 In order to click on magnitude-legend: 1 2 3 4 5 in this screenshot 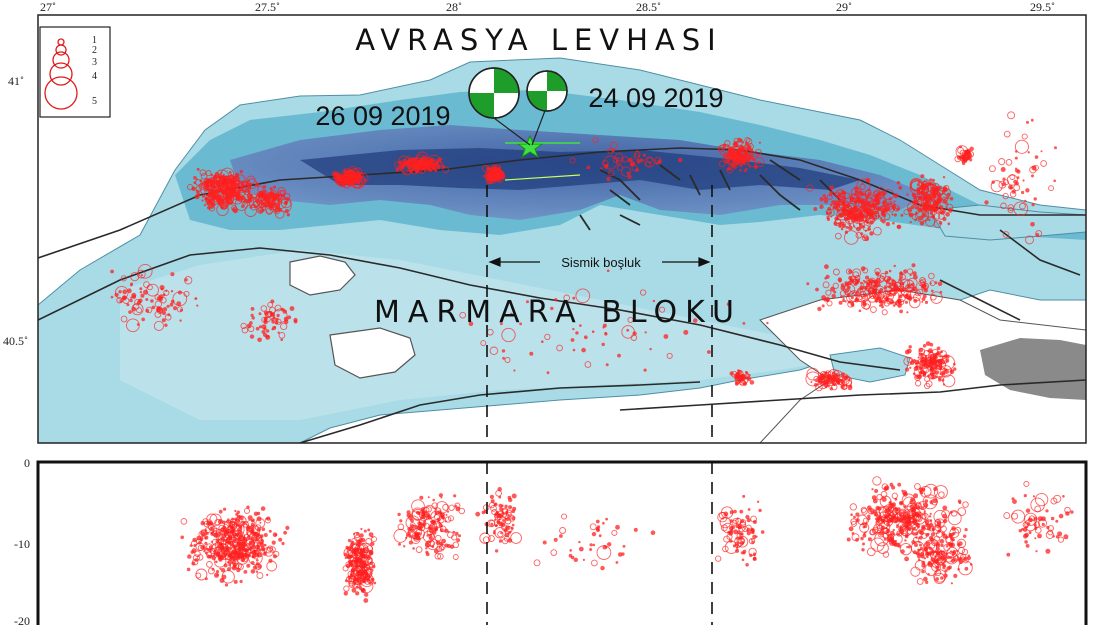, I will do `click(75, 72)`.